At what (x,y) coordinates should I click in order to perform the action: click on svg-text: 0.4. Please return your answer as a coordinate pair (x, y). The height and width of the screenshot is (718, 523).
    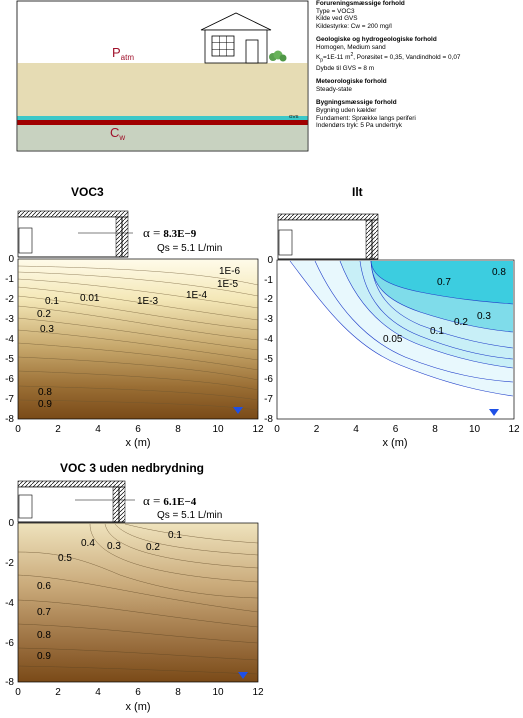
    Looking at the image, I should click on (88, 543).